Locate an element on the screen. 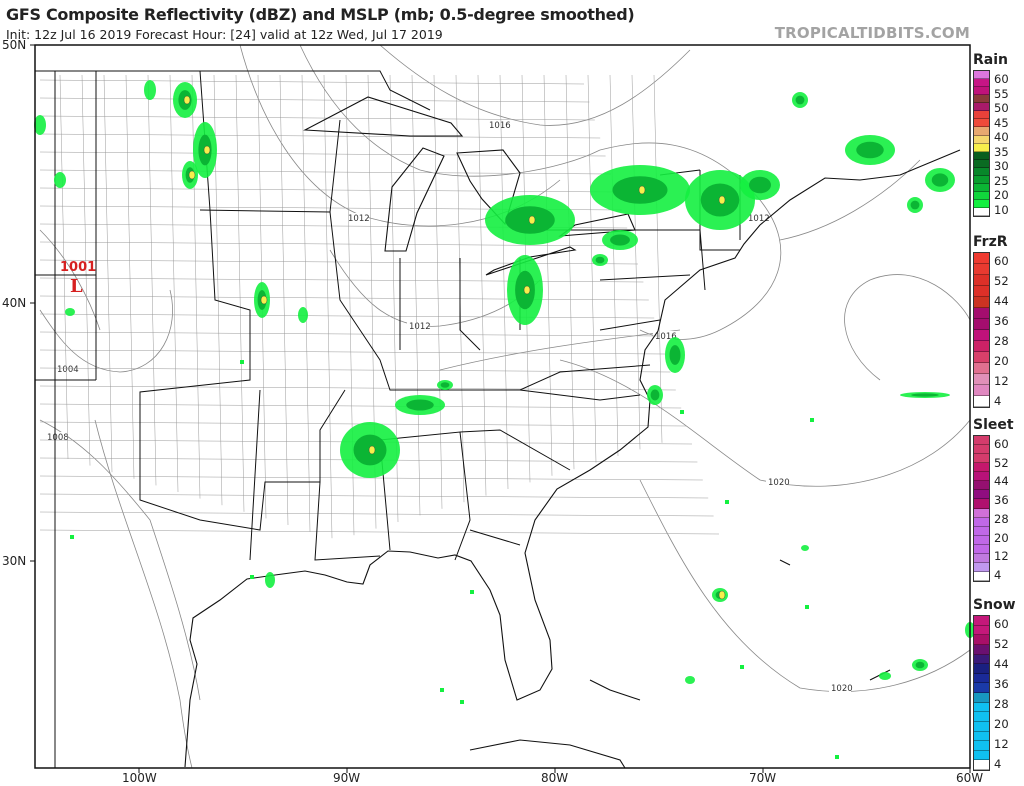 Image resolution: width=1024 pixels, height=786 pixels. lon-label-80w: 80W is located at coordinates (555, 778).